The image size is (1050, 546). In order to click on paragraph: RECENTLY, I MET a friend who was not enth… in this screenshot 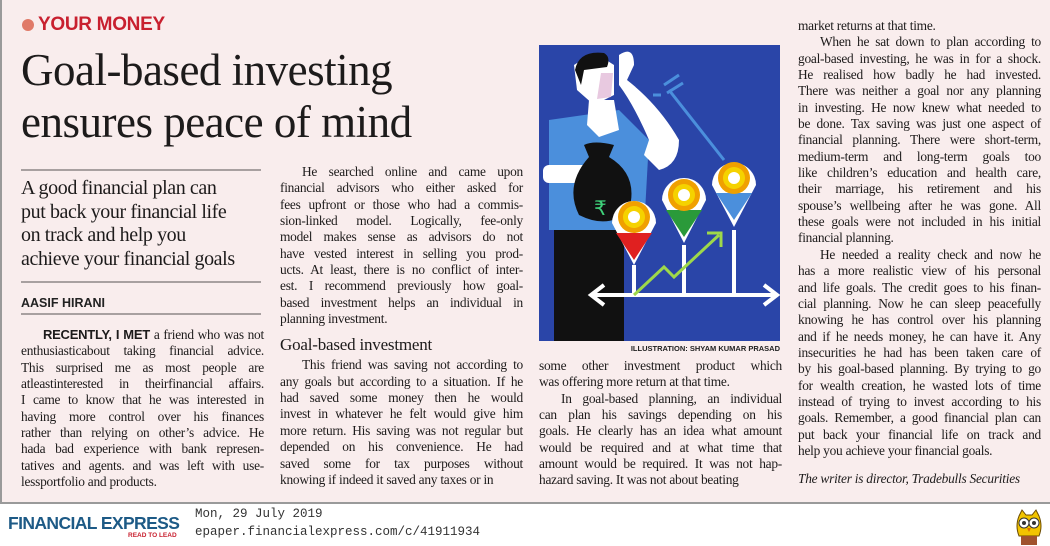, I will do `click(142, 408)`.